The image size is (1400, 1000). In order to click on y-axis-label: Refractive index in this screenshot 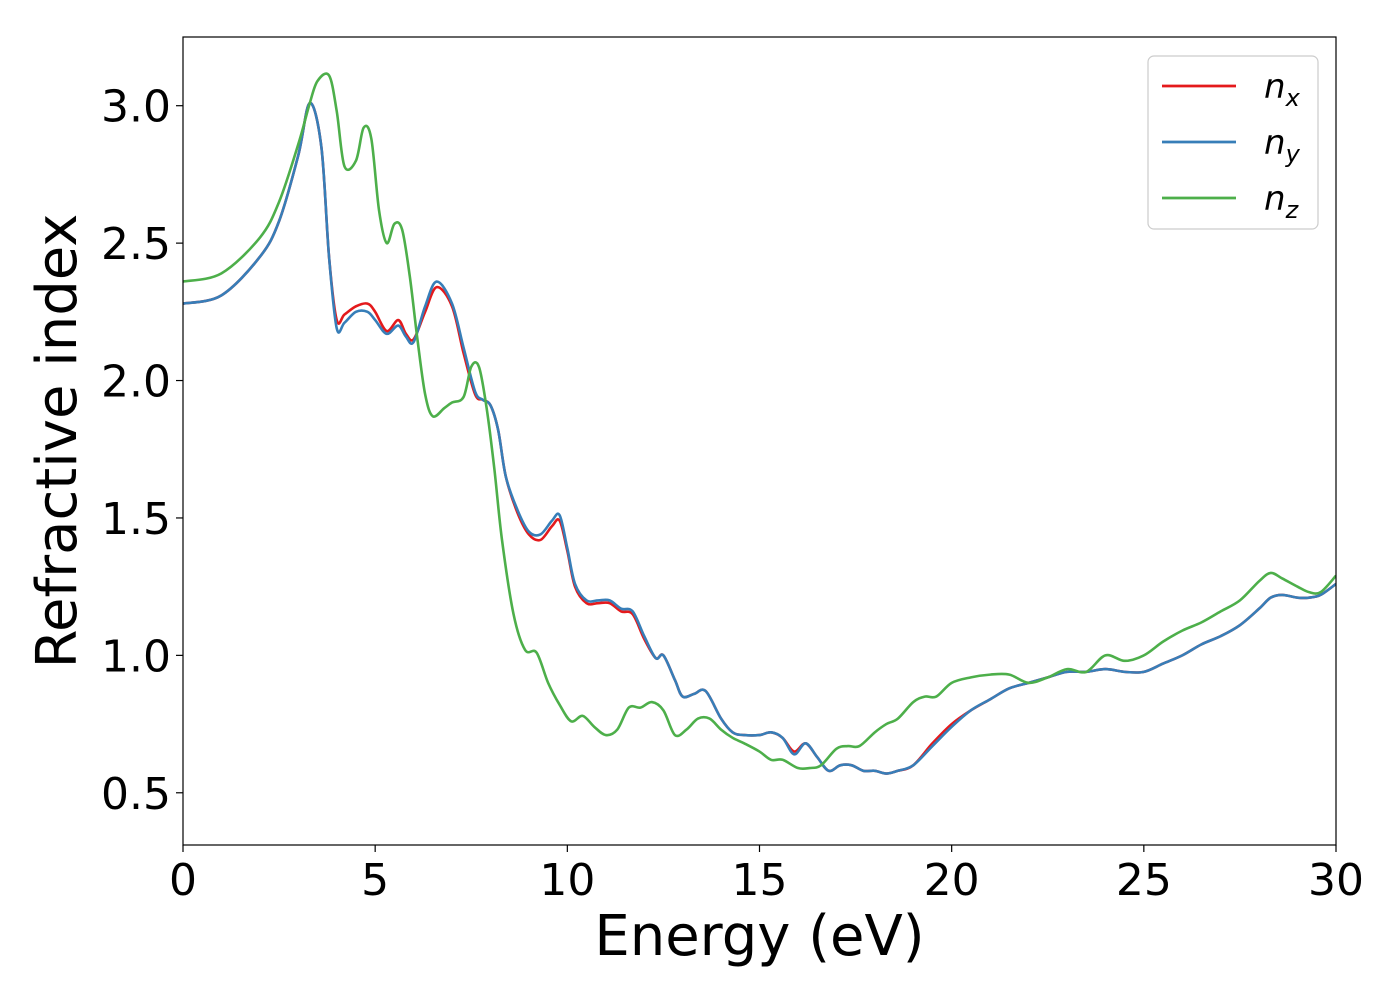, I will do `click(57, 441)`.